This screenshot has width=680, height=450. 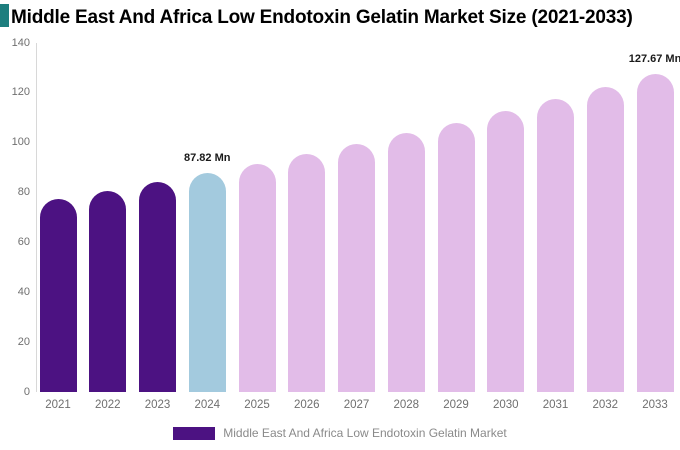 What do you see at coordinates (23, 192) in the screenshot?
I see `y-axis-tick-label: 80` at bounding box center [23, 192].